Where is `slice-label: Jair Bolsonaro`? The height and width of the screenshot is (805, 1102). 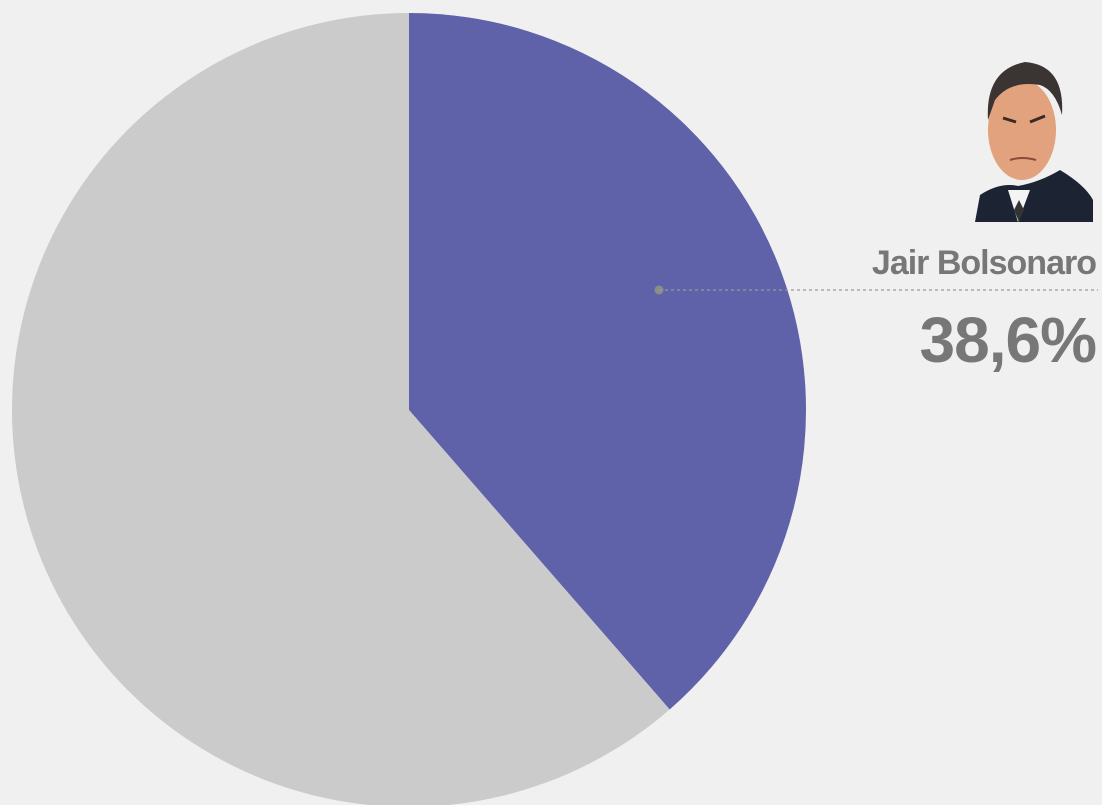
slice-label: Jair Bolsonaro is located at coordinates (984, 263).